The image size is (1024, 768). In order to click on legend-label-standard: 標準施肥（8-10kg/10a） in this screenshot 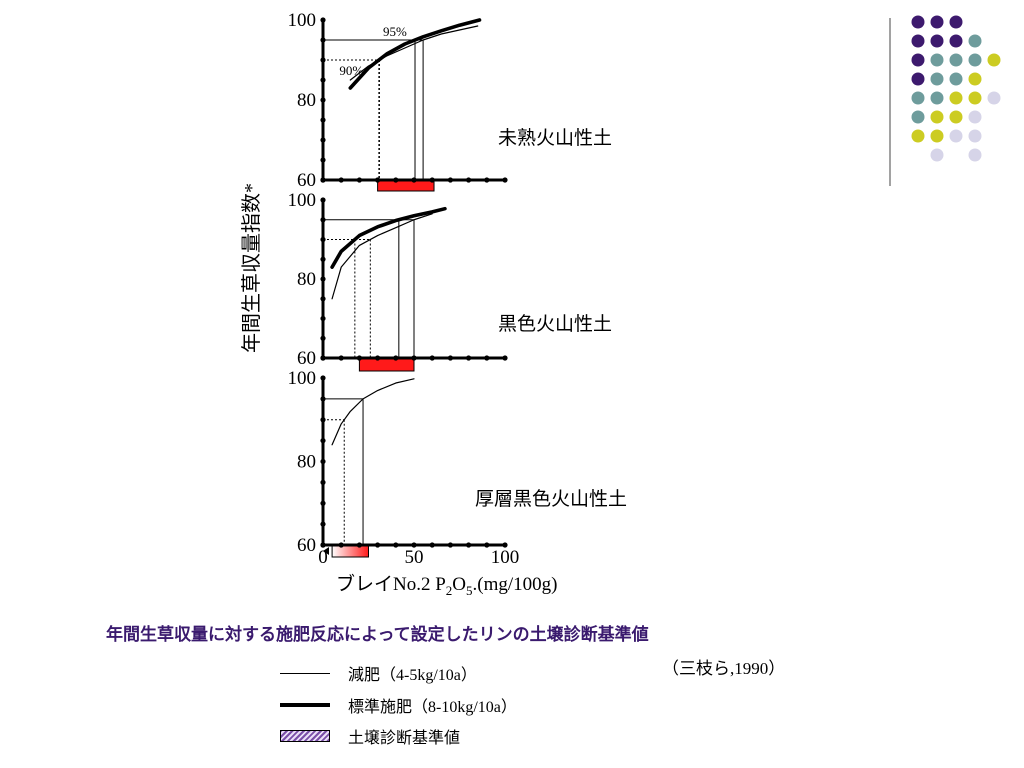, I will do `click(432, 707)`.